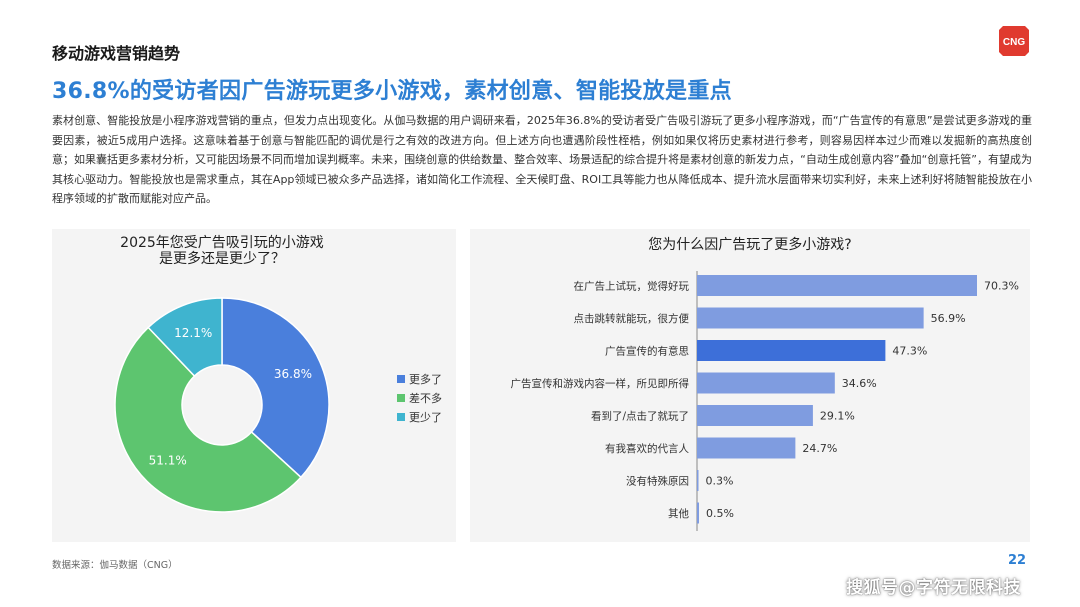  What do you see at coordinates (222, 258) in the screenshot?
I see `donut-chart-title-line-2: 是更多还是更少了？` at bounding box center [222, 258].